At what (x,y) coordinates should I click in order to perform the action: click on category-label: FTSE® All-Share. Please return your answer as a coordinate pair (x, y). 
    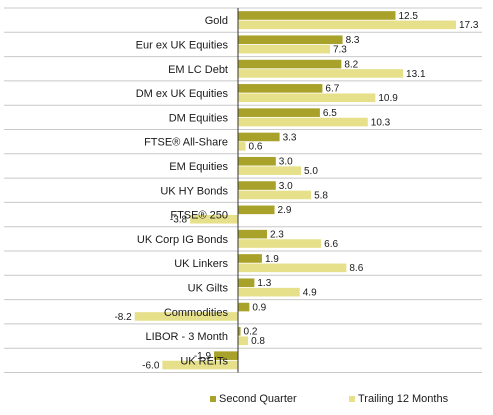
    Looking at the image, I should click on (186, 143).